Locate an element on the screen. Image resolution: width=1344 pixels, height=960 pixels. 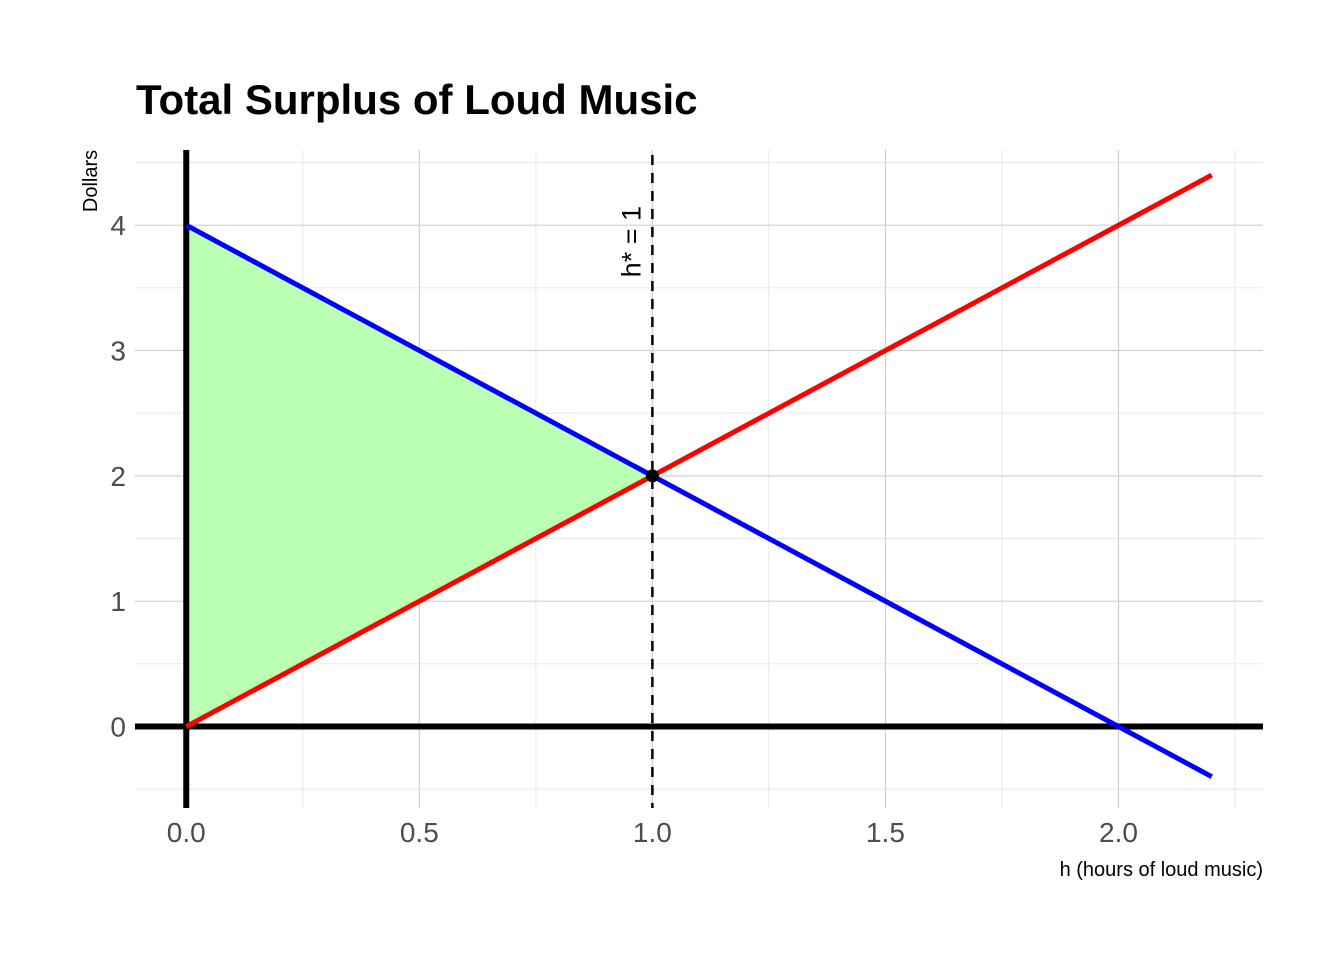
y-tick-label: 3 is located at coordinates (118, 351).